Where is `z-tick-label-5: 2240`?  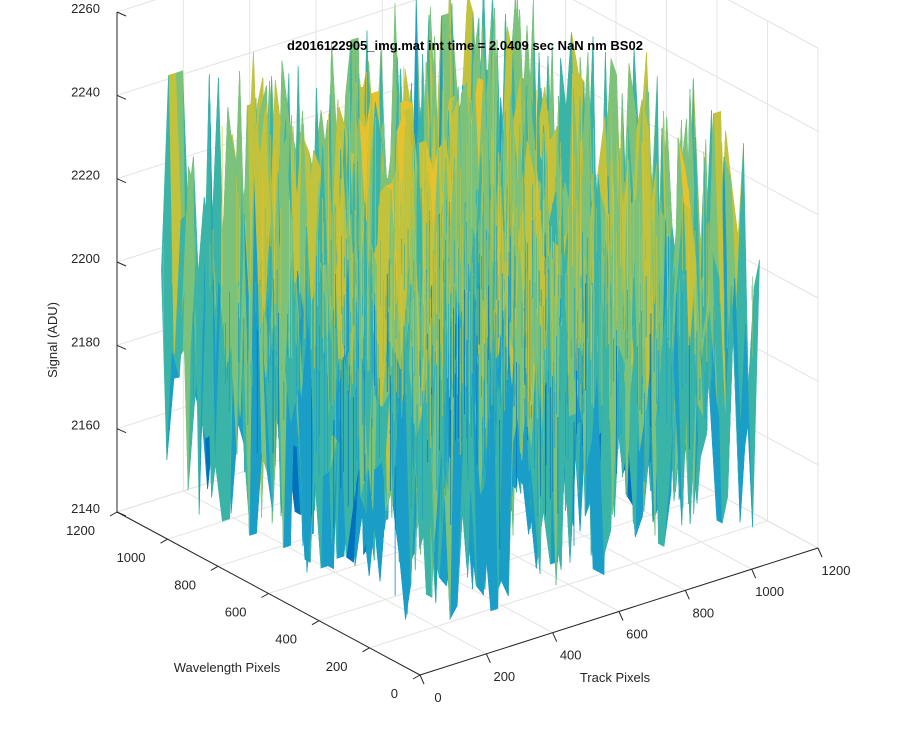 z-tick-label-5: 2240 is located at coordinates (85, 91).